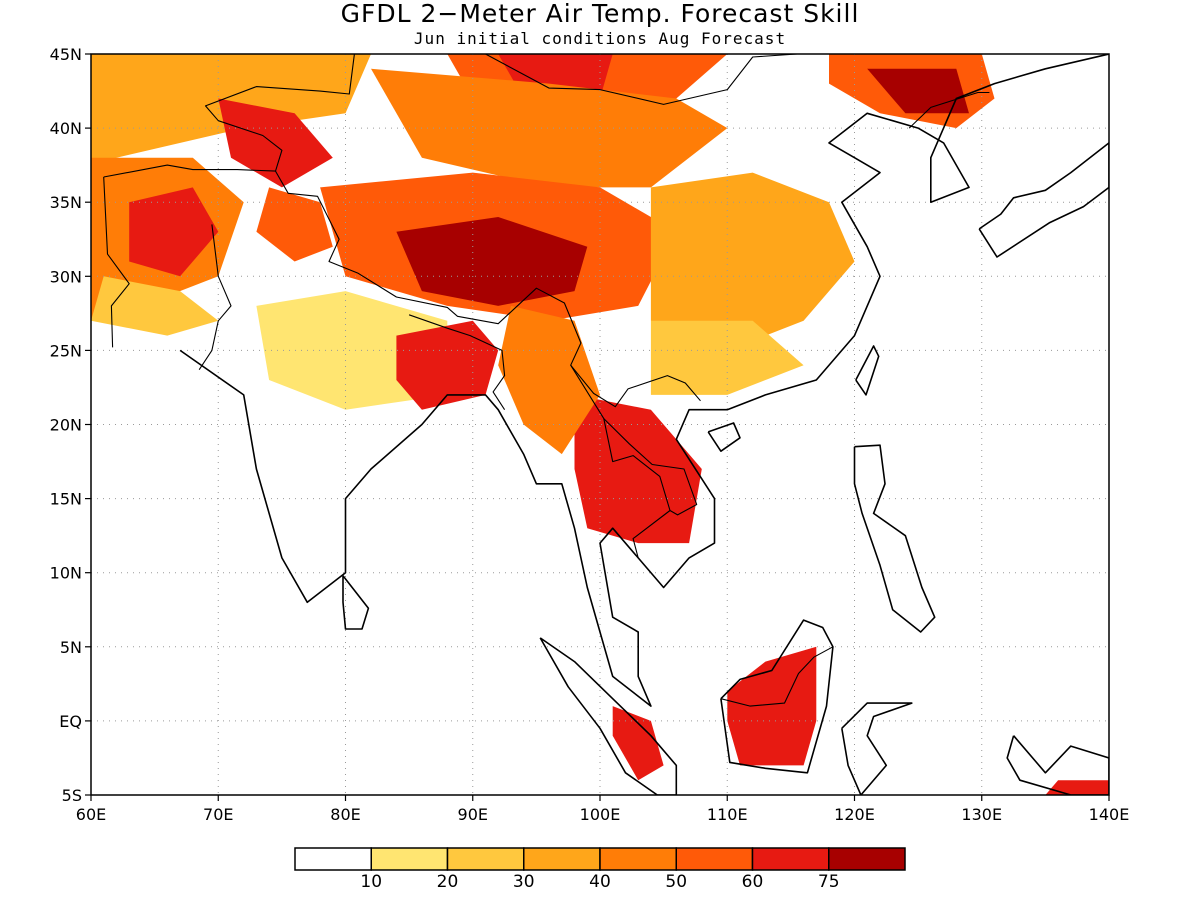  Describe the element at coordinates (447, 365) in the screenshot. I see `skill-region-bengal` at that location.